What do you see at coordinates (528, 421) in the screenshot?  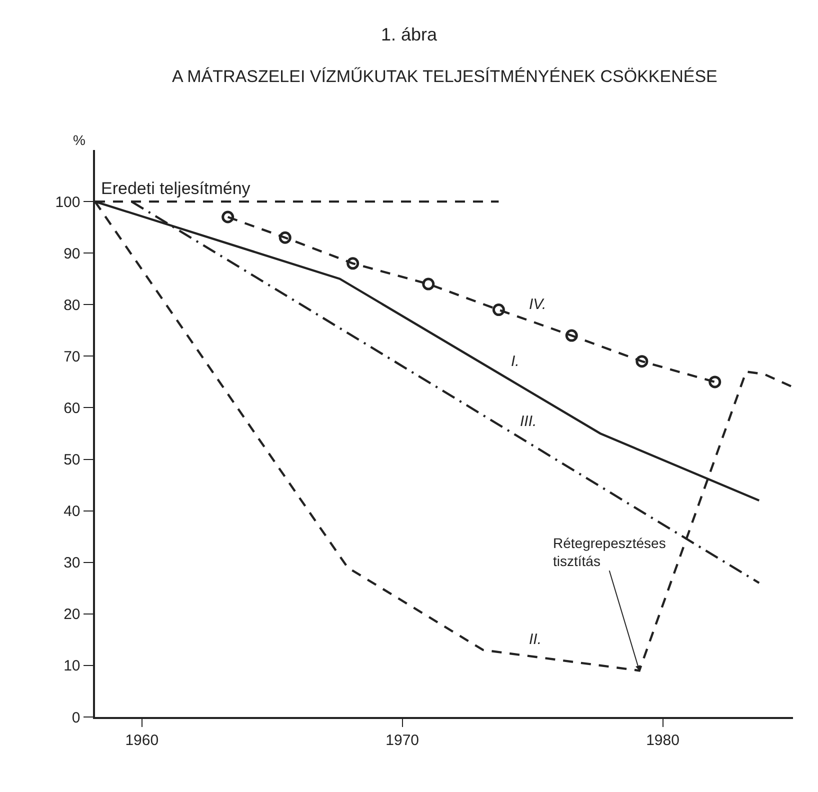 I see `series-label: III.` at bounding box center [528, 421].